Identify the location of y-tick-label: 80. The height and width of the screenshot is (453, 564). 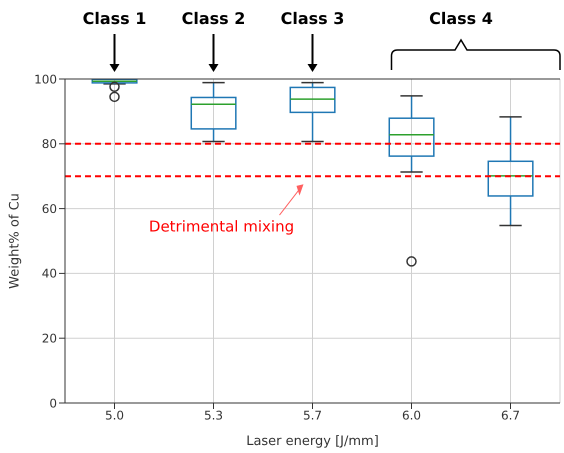
(49, 144).